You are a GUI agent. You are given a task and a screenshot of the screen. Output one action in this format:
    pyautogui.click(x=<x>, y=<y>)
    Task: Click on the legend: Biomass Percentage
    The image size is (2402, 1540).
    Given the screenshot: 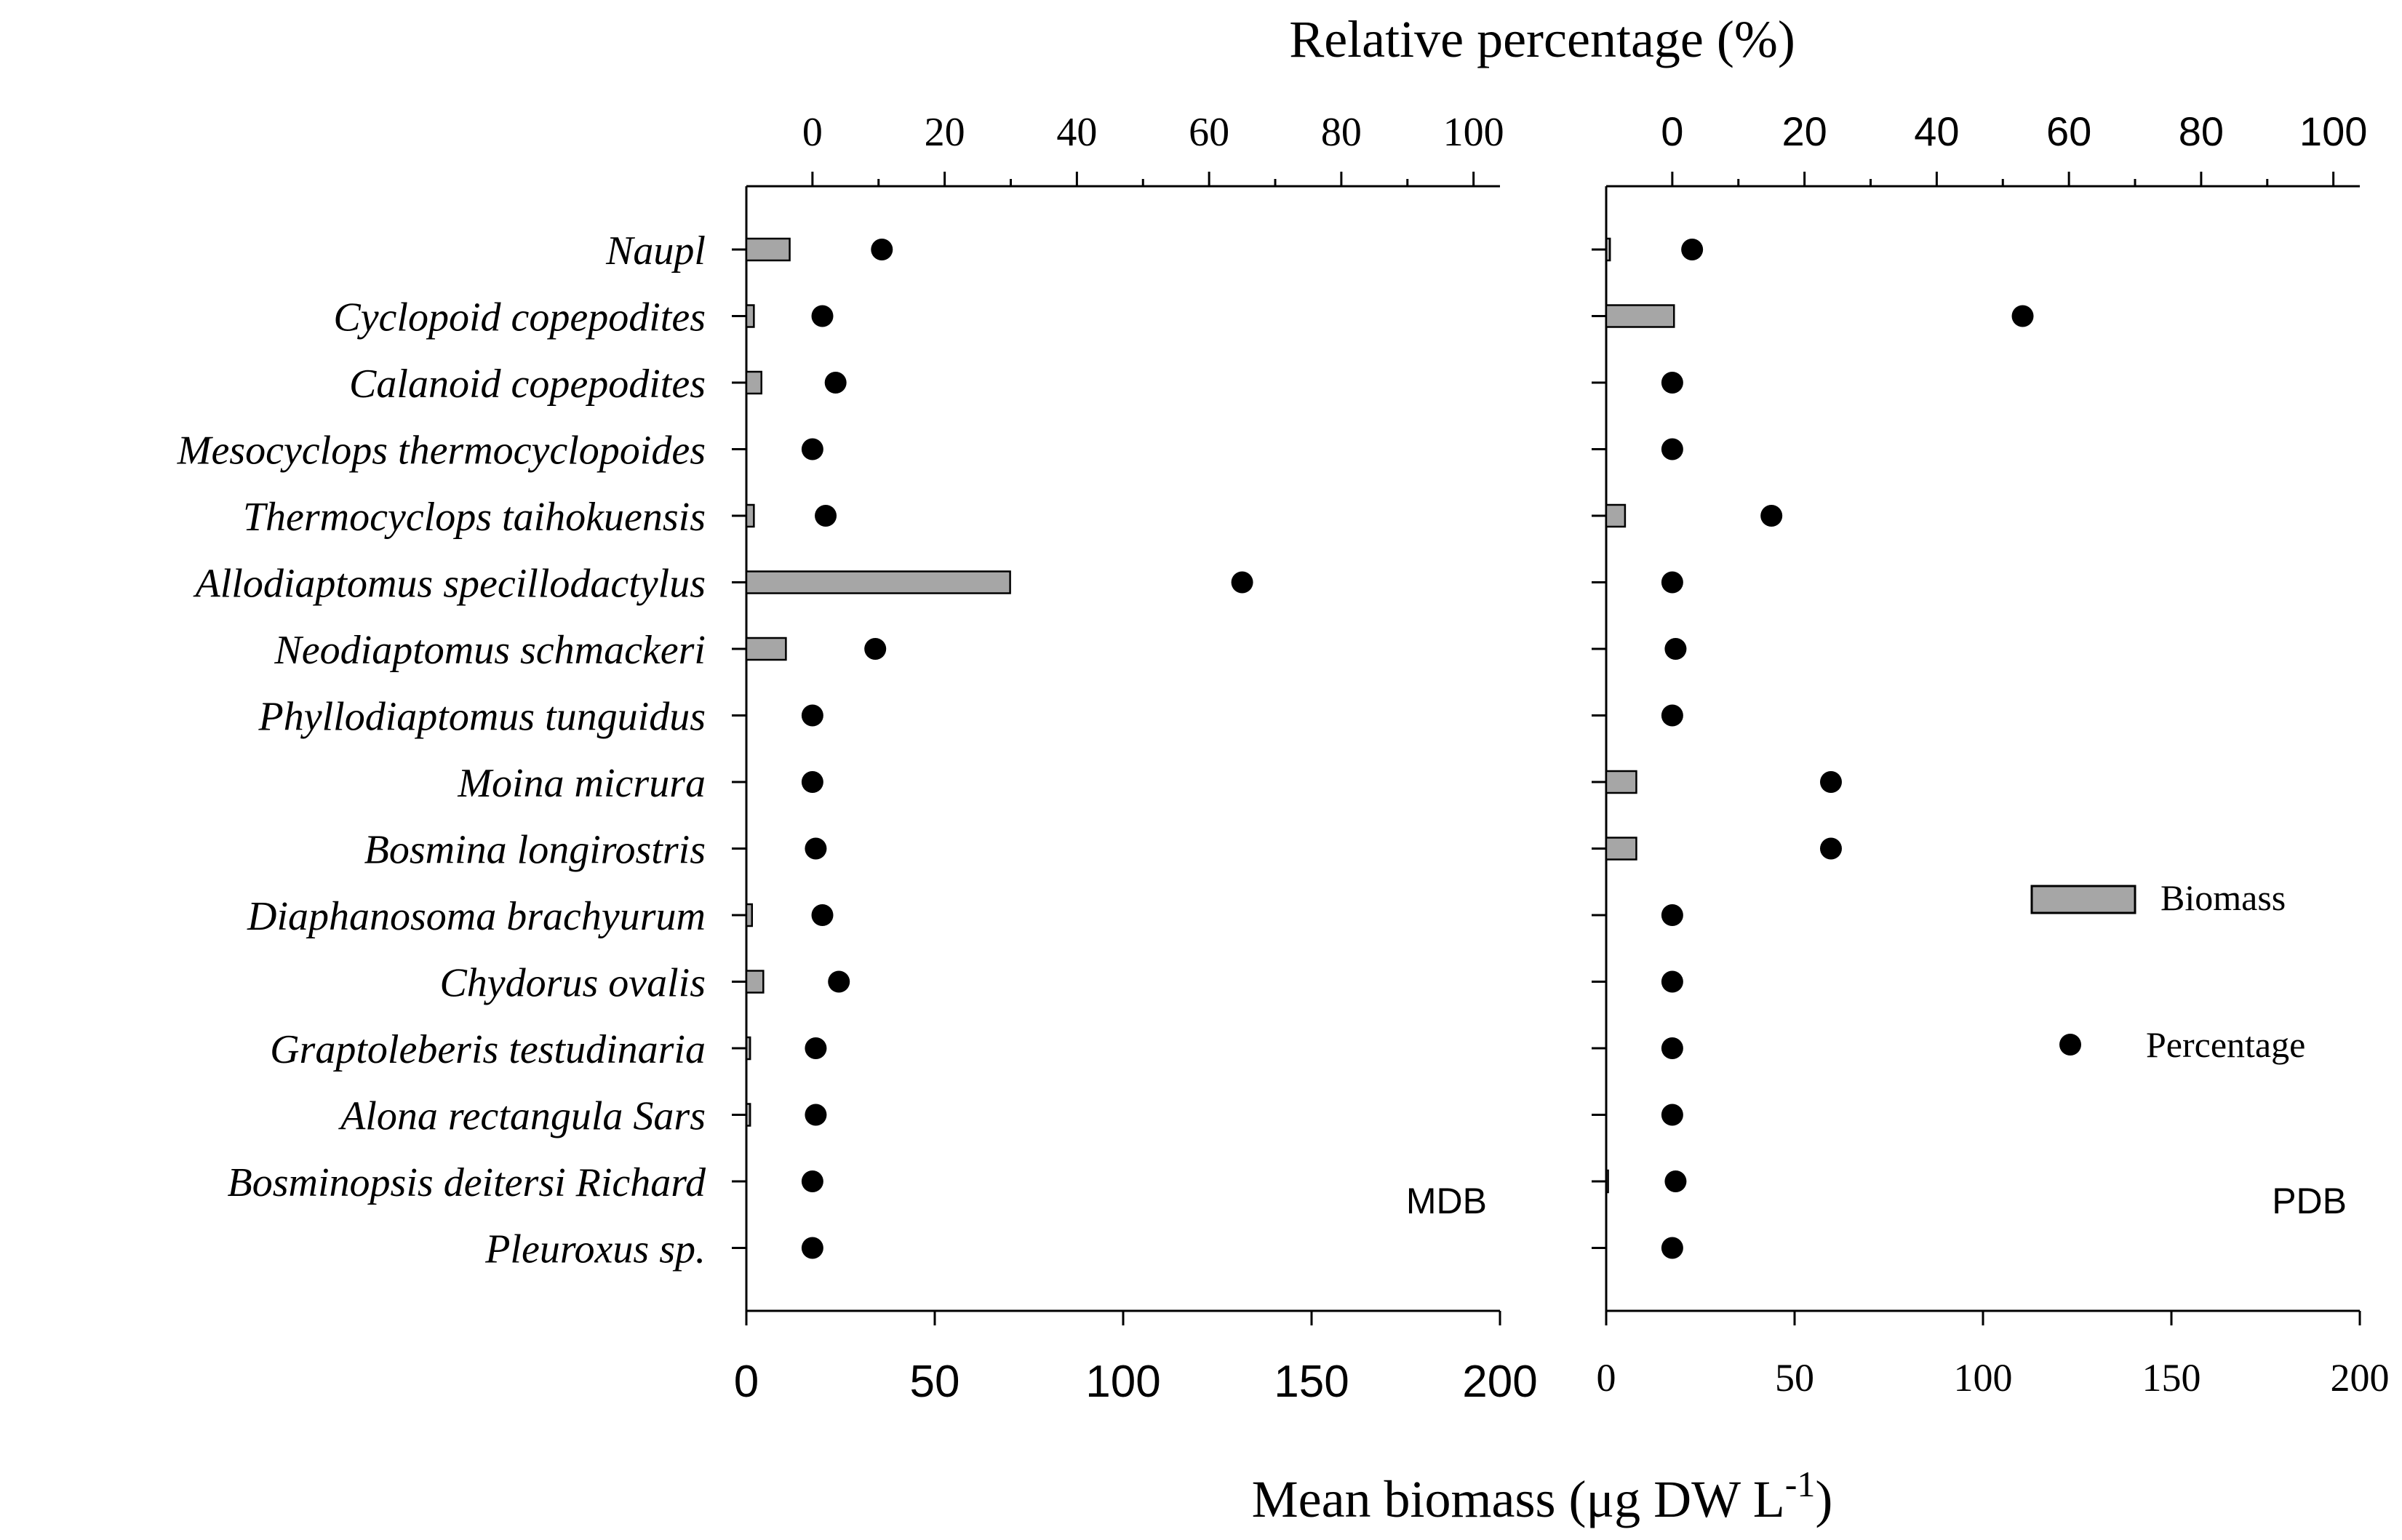 What is the action you would take?
    pyautogui.click(x=2167, y=971)
    